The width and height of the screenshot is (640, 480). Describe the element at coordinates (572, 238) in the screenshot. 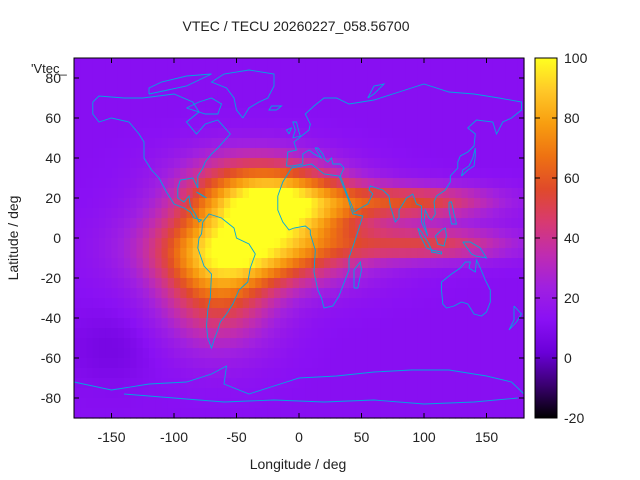

I see `colorbar-tick-label: 40` at that location.